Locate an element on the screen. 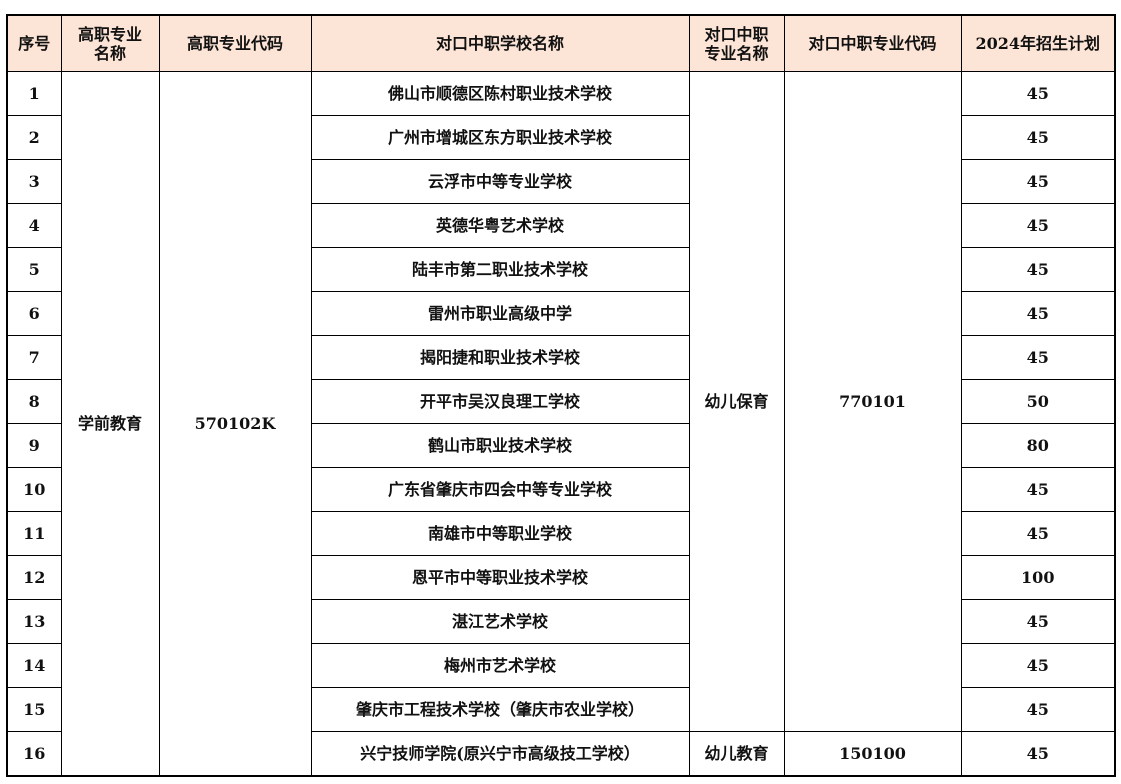  sub-major-code-cell: 770101 is located at coordinates (872, 401).